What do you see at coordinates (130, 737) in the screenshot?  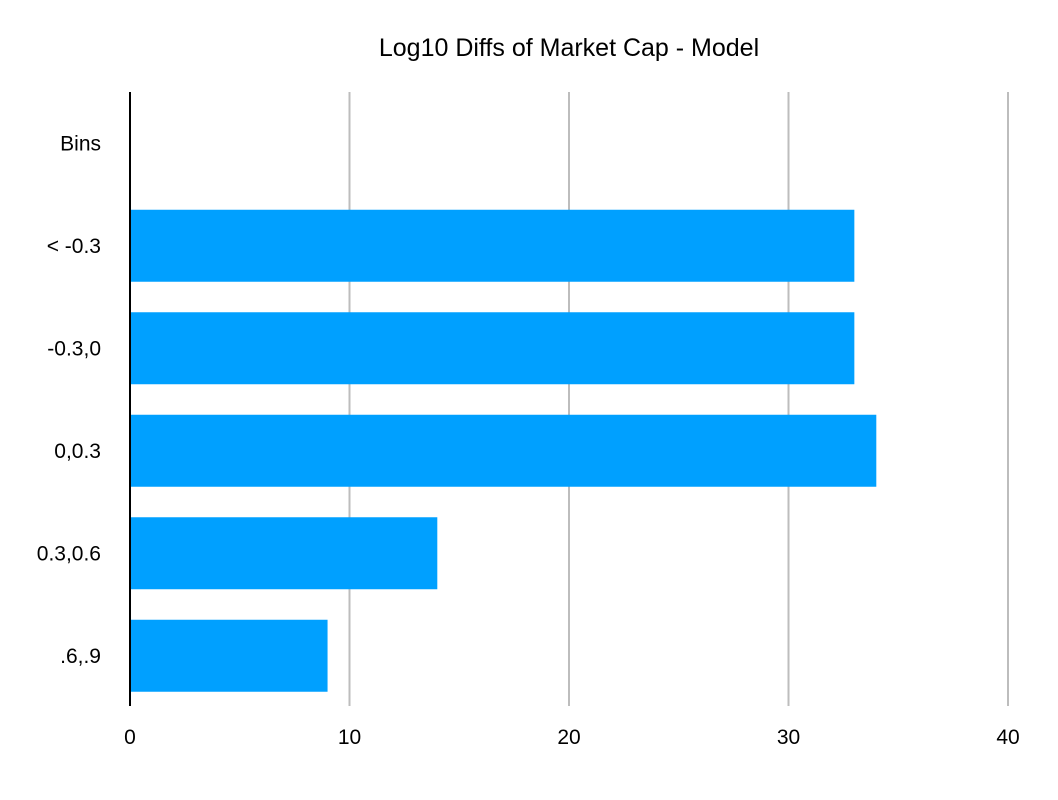 I see `x-tick-label-0: 0` at bounding box center [130, 737].